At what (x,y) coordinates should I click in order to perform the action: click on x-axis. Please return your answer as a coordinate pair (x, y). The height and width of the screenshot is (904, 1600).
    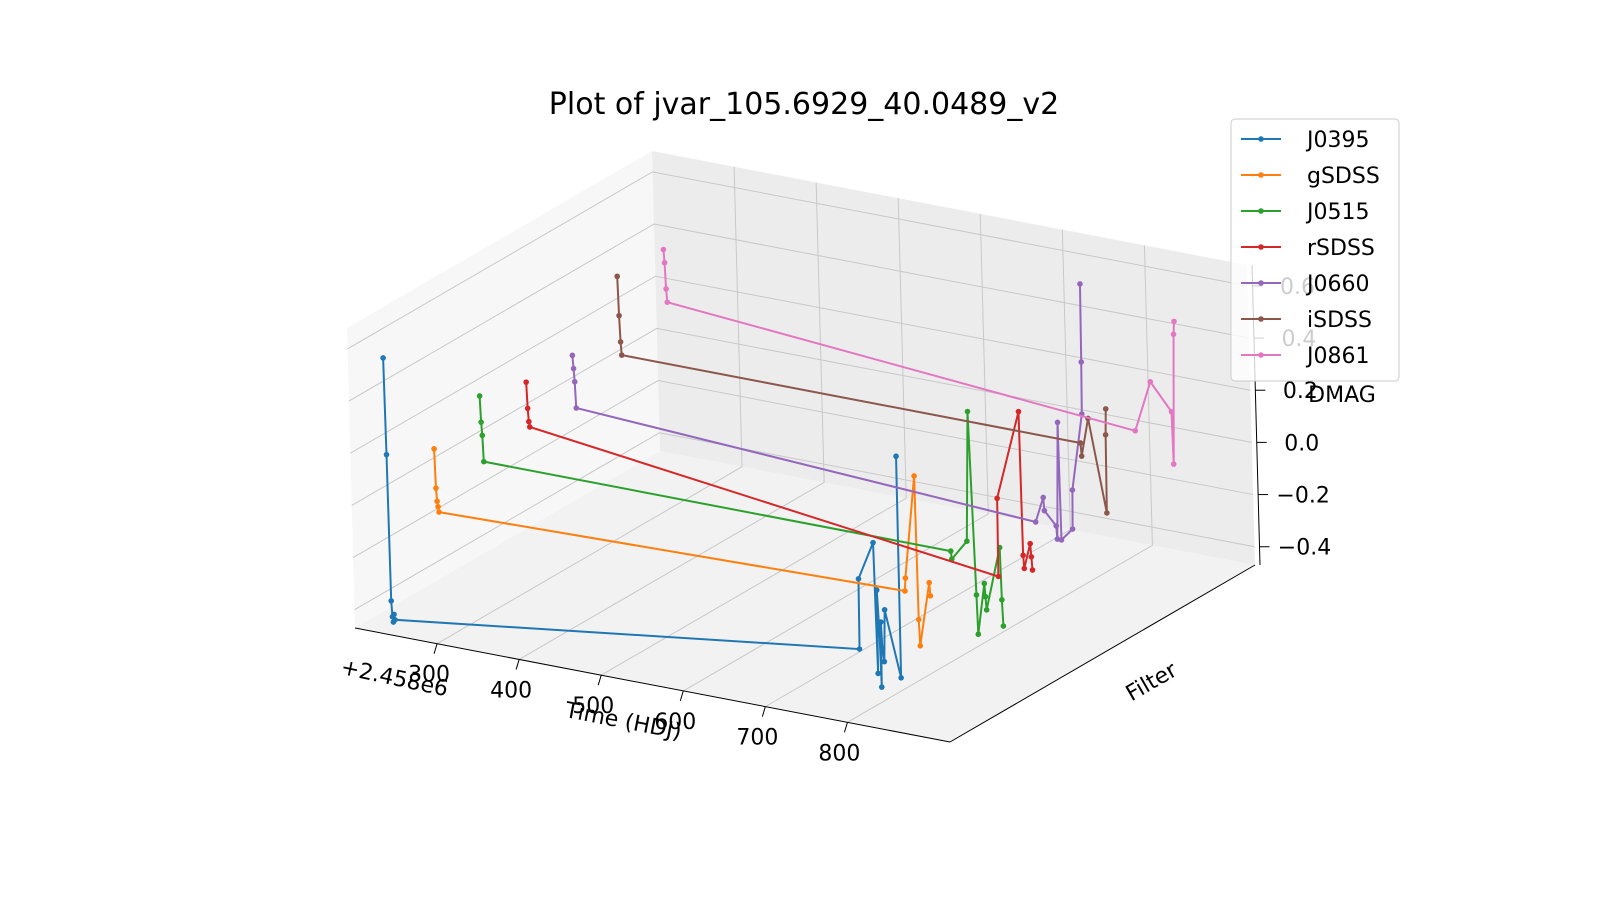
    Looking at the image, I should click on (652, 685).